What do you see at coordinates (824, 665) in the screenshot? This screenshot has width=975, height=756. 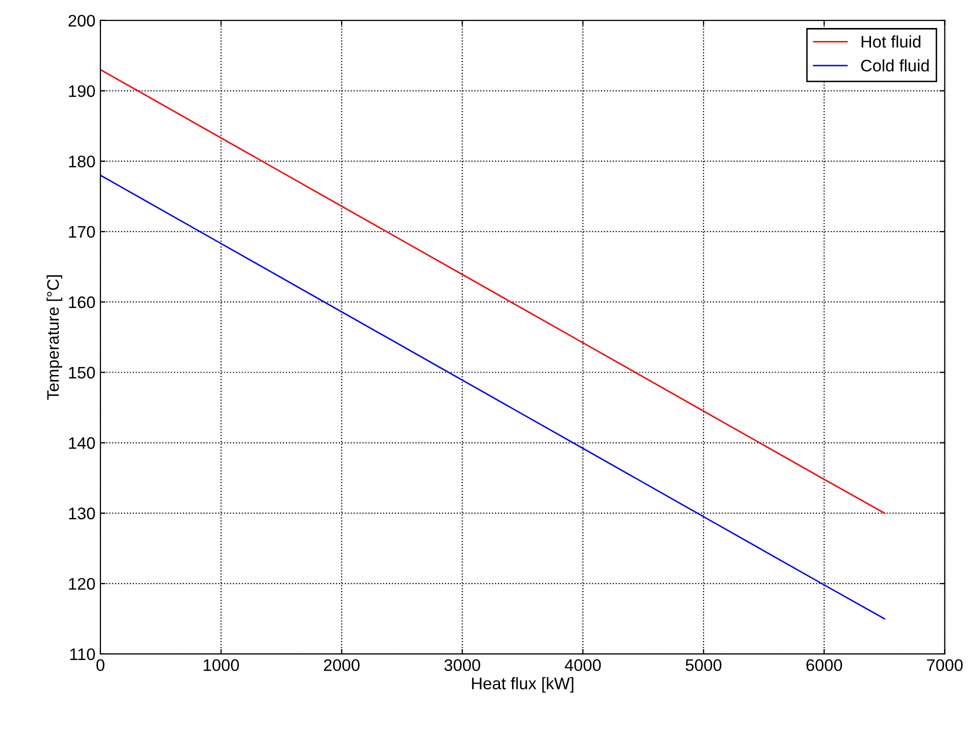 I see `x-tick-label: 6000` at bounding box center [824, 665].